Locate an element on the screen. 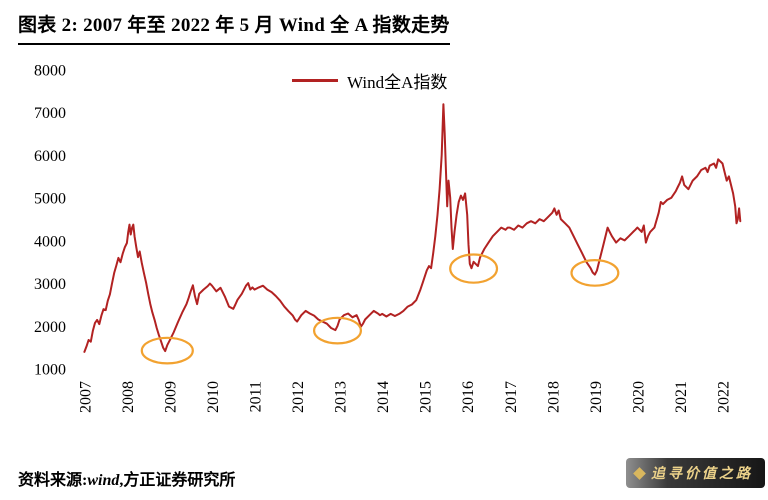 The image size is (768, 500). x-tick-label: 2016 is located at coordinates (468, 397).